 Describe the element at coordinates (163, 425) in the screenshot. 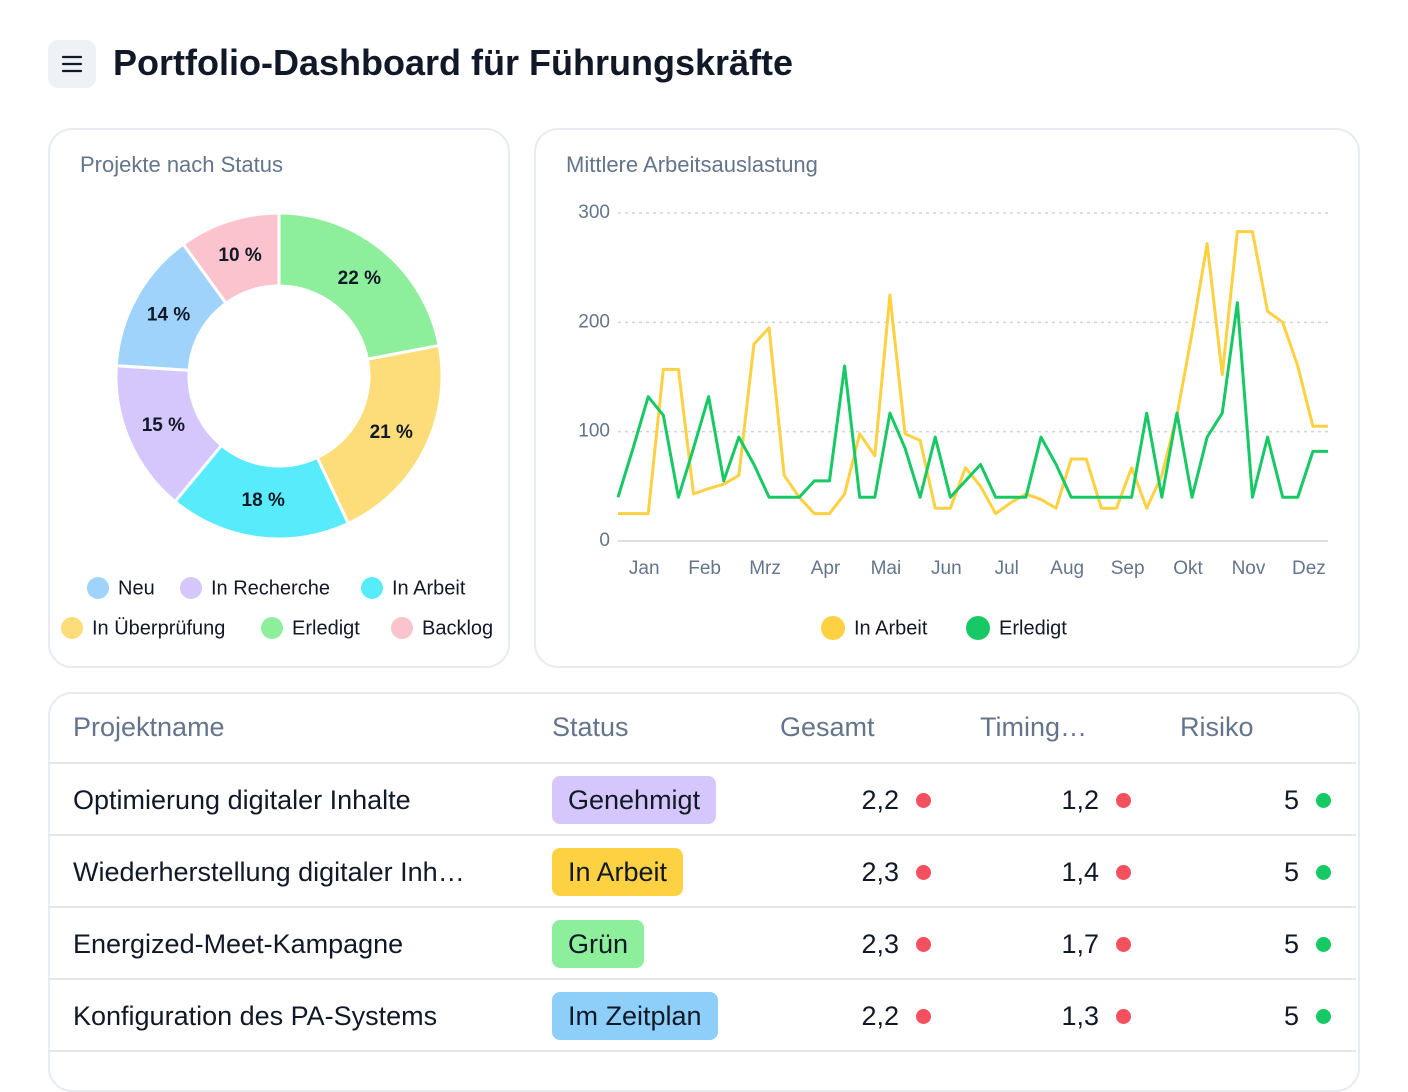

I see `slice-label: 15 %` at that location.